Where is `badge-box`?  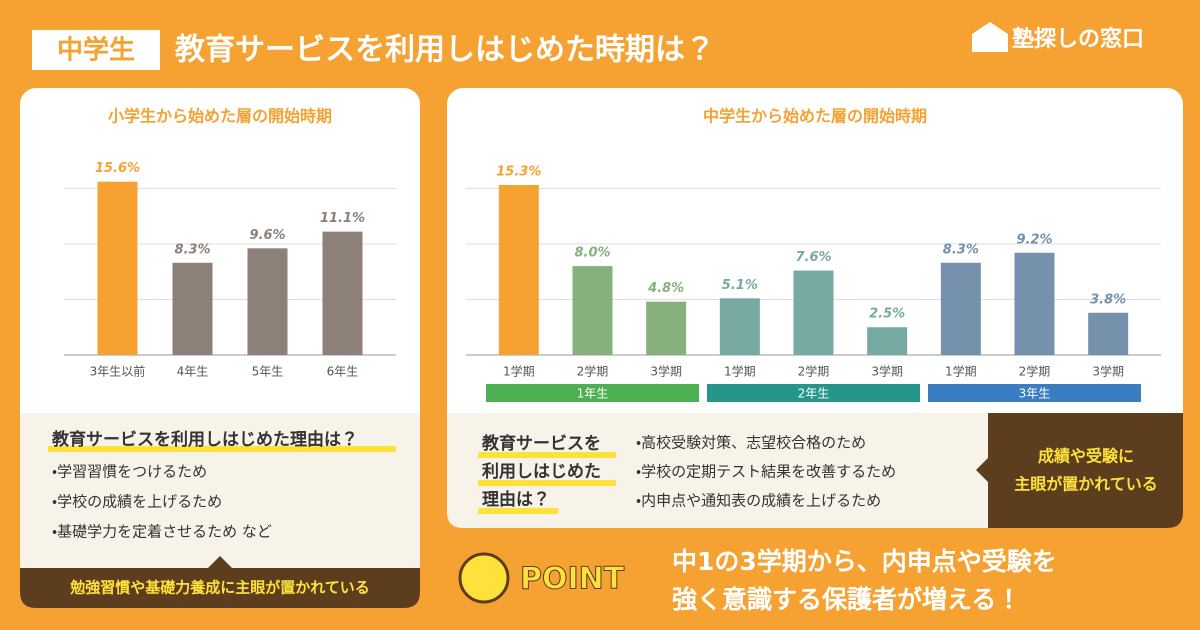
badge-box is located at coordinates (96, 50).